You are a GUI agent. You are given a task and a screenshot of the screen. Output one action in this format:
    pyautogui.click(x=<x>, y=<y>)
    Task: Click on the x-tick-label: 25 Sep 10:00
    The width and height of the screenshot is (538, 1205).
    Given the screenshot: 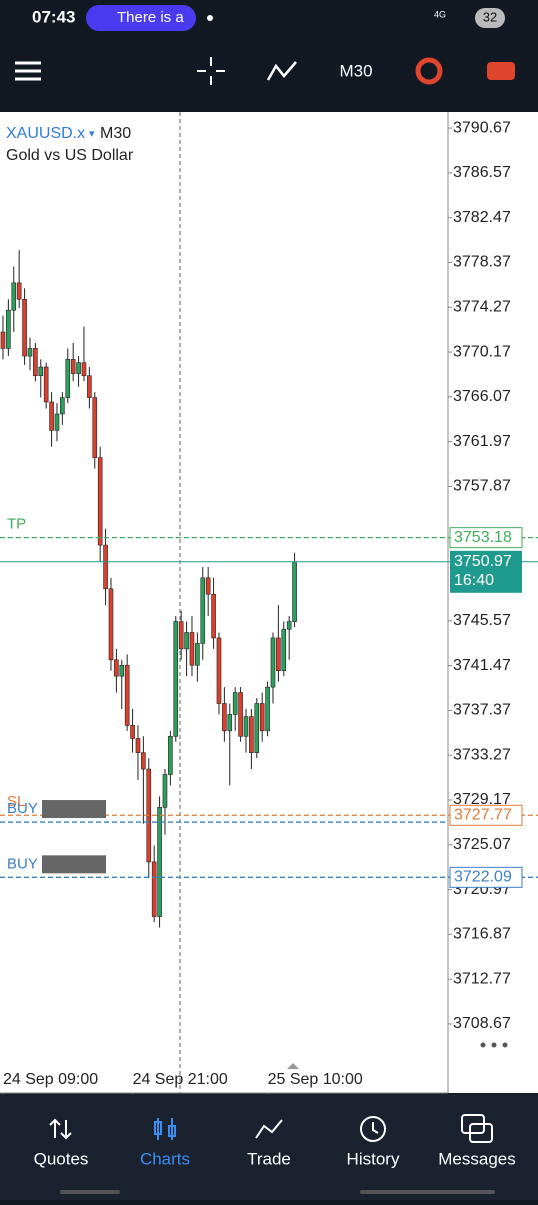 What is the action you would take?
    pyautogui.click(x=315, y=1079)
    